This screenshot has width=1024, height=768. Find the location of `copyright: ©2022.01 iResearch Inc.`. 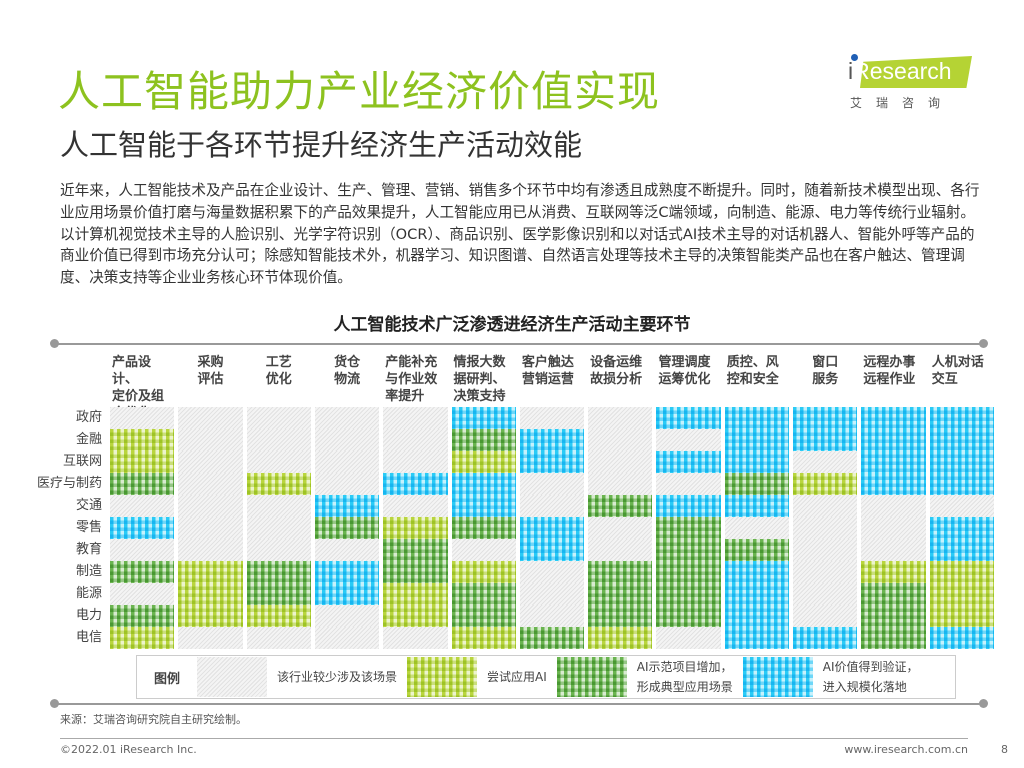

copyright: ©2022.01 iResearch Inc. is located at coordinates (128, 749).